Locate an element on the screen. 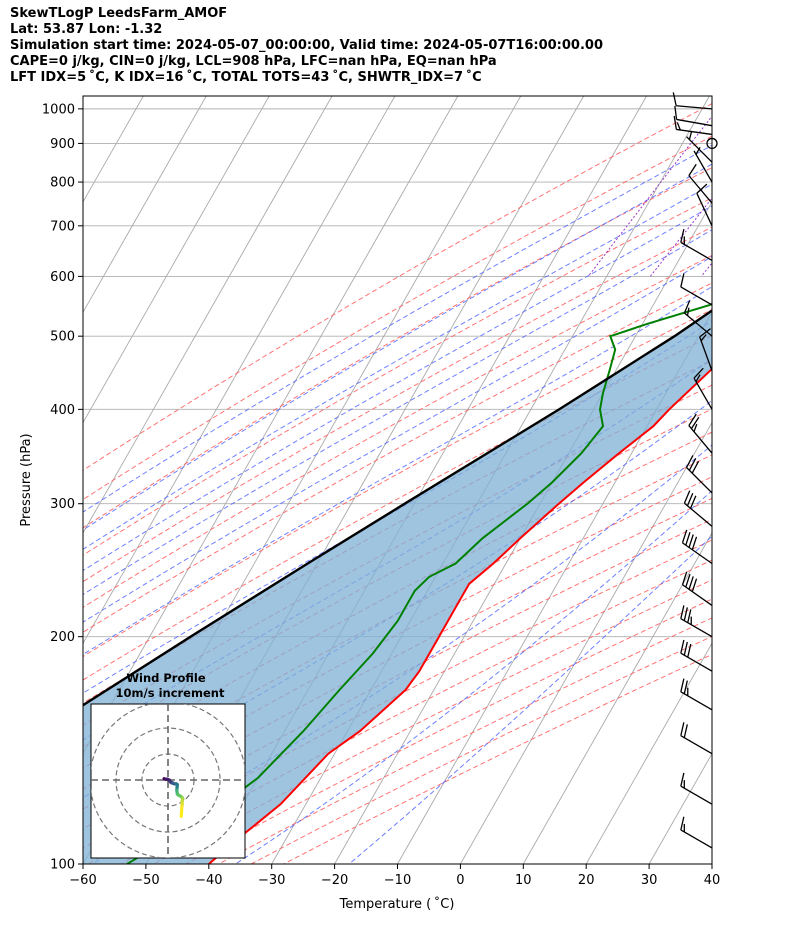 Image resolution: width=794 pixels, height=937 pixels. x-tick-label: 0 is located at coordinates (460, 880).